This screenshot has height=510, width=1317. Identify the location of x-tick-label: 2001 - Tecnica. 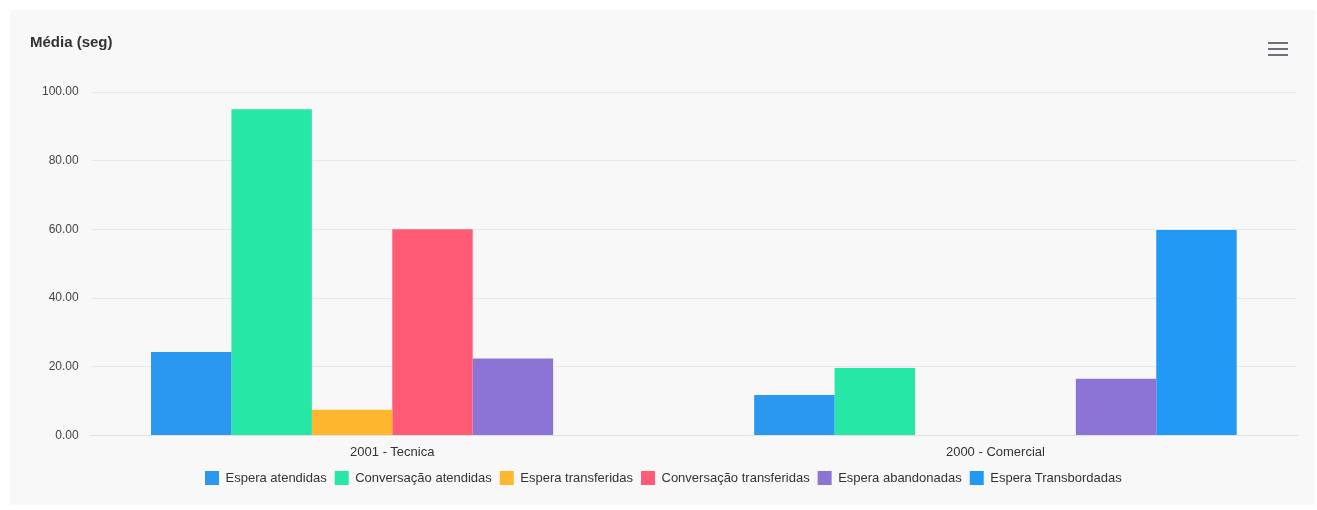
(393, 451).